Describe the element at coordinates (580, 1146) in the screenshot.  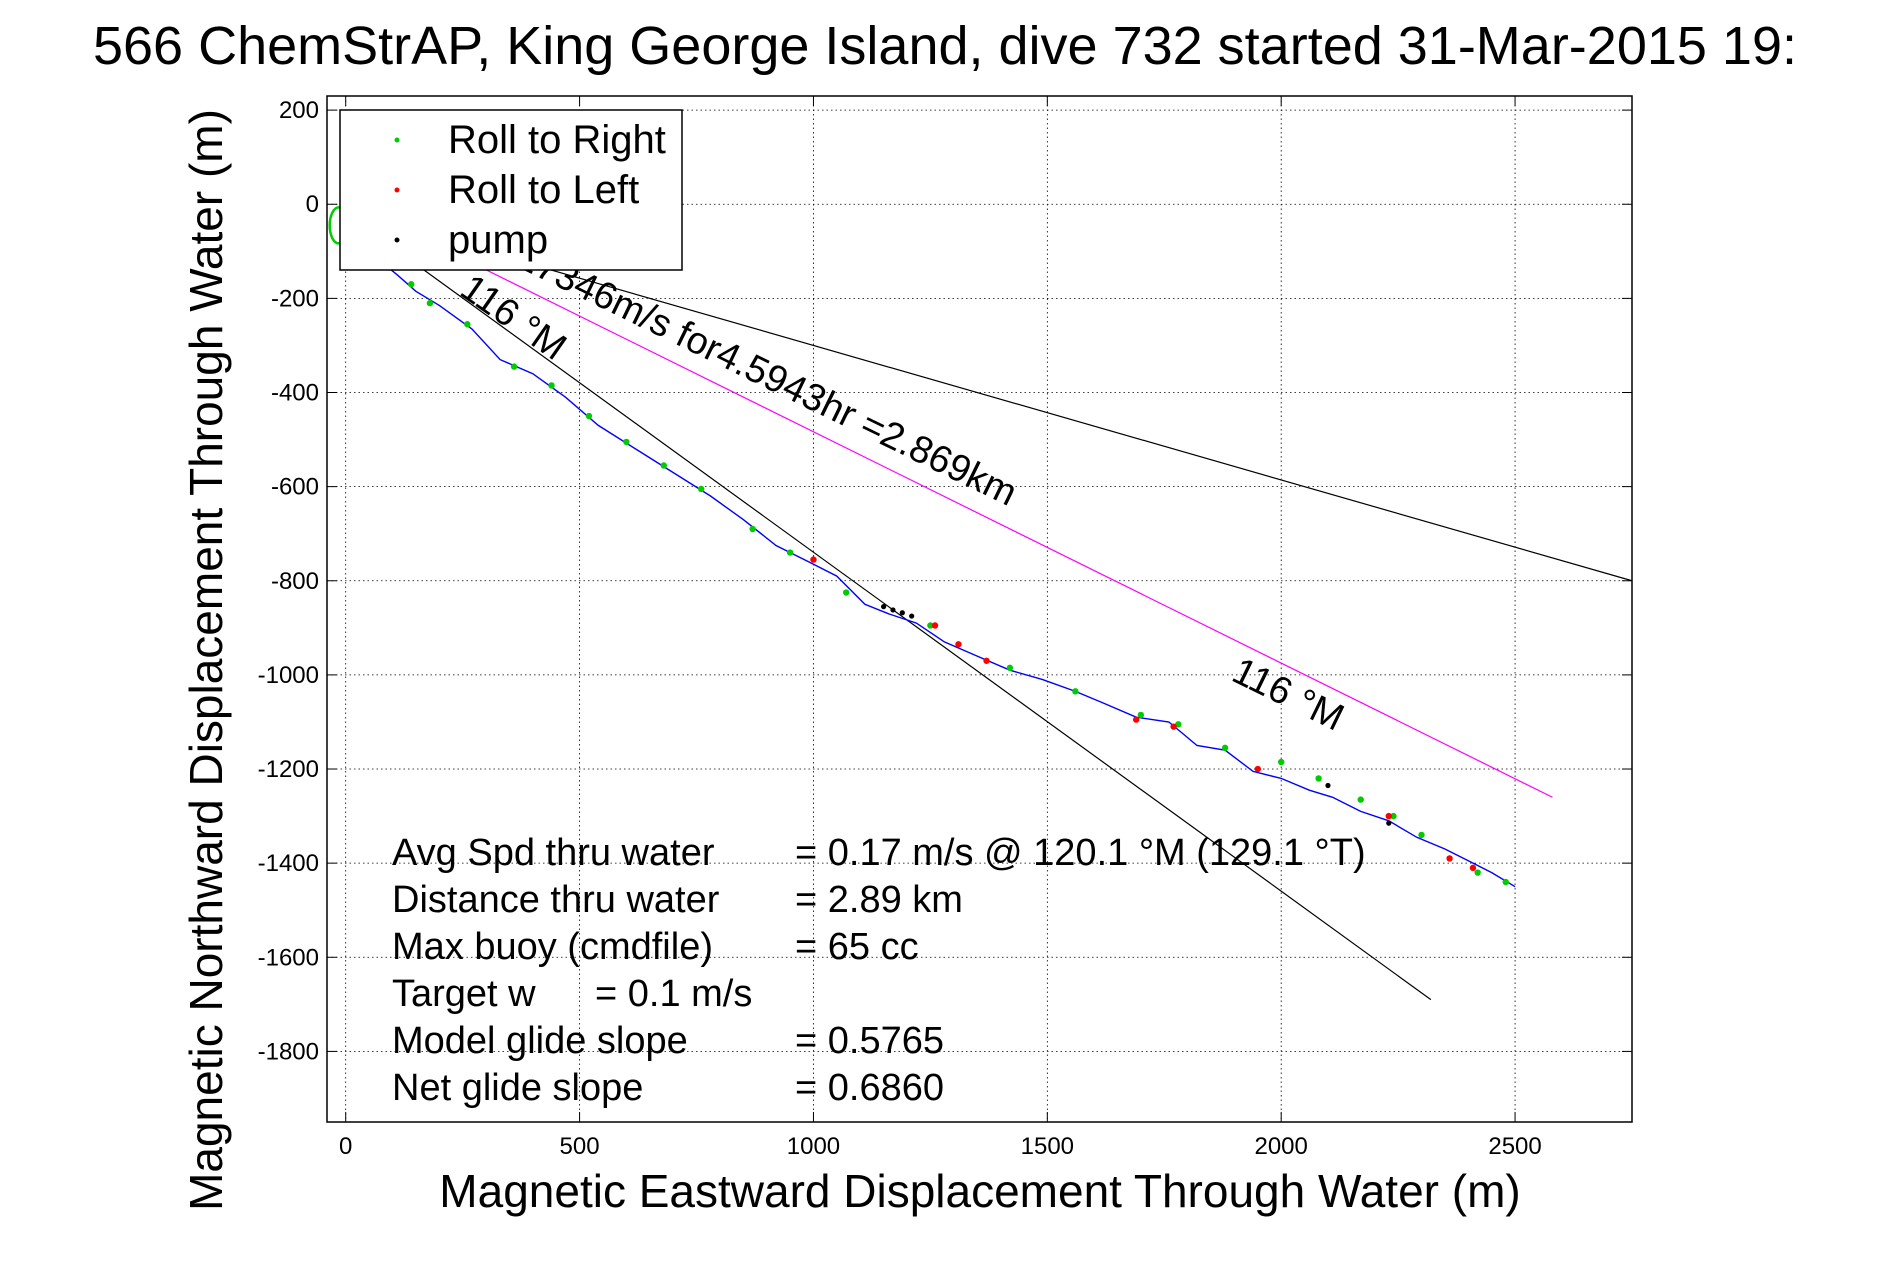
I see `x-tick-label: 500` at that location.